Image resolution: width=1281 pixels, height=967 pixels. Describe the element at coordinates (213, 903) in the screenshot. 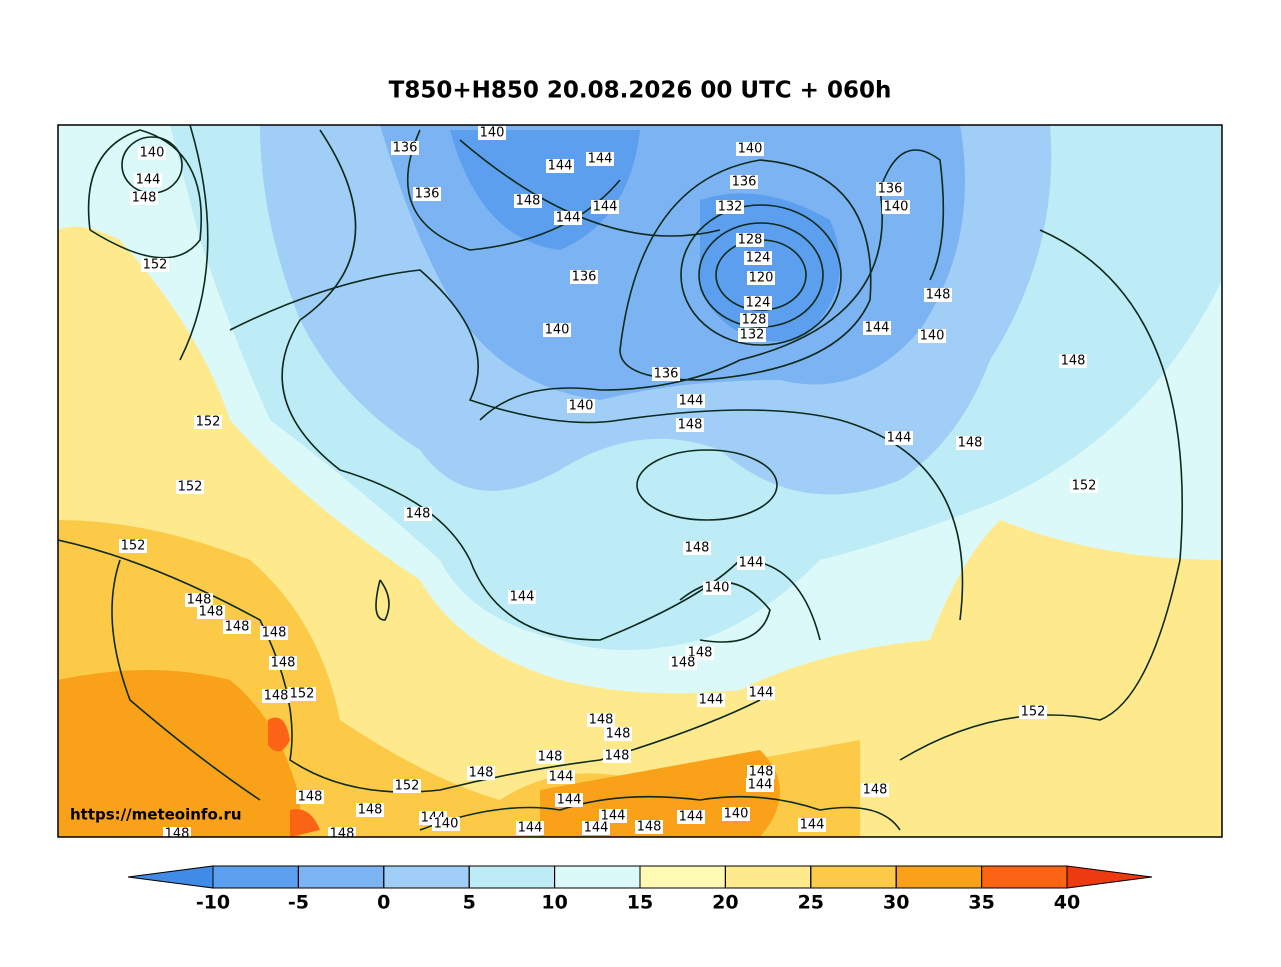

I see `colorbar-tick-label: -10` at that location.